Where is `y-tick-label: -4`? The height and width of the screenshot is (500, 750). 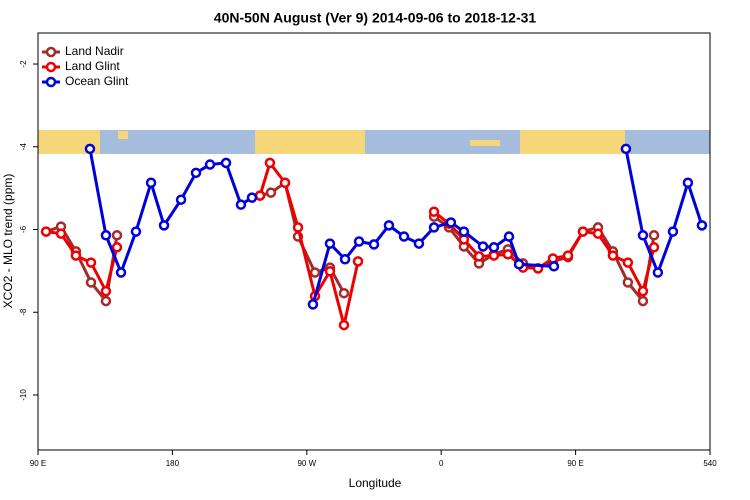
y-tick-label: -4 is located at coordinates (23, 147).